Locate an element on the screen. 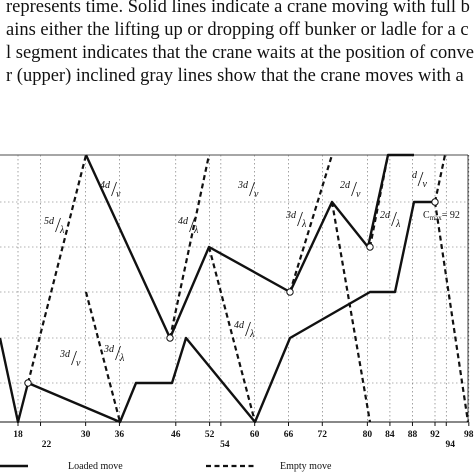 This screenshot has width=474, height=474. time-tick-label: 92 is located at coordinates (435, 435).